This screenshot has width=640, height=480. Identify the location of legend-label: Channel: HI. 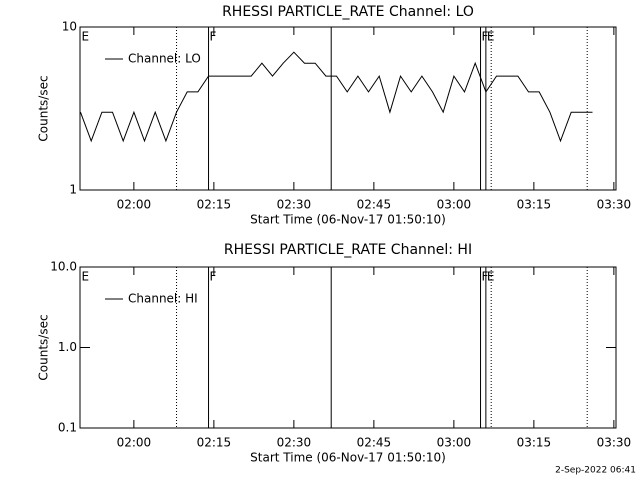
(163, 299).